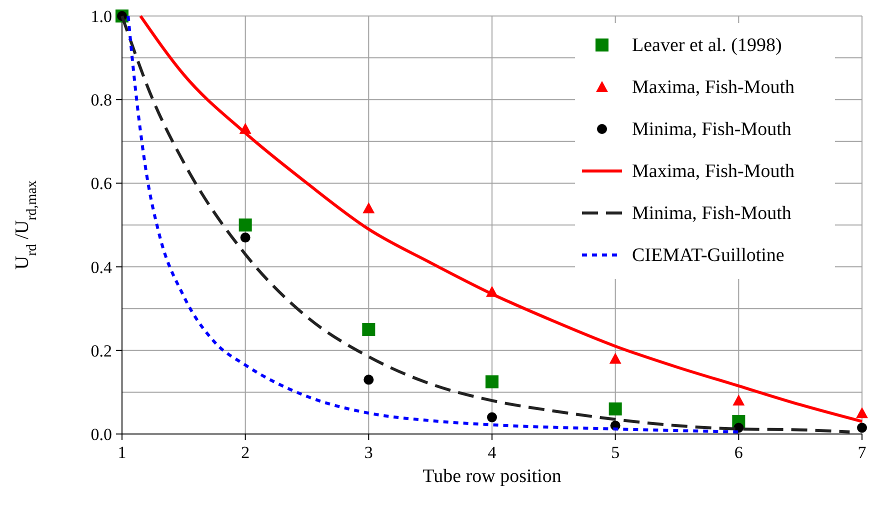  What do you see at coordinates (862, 452) in the screenshot?
I see `x-tick-label: 7` at bounding box center [862, 452].